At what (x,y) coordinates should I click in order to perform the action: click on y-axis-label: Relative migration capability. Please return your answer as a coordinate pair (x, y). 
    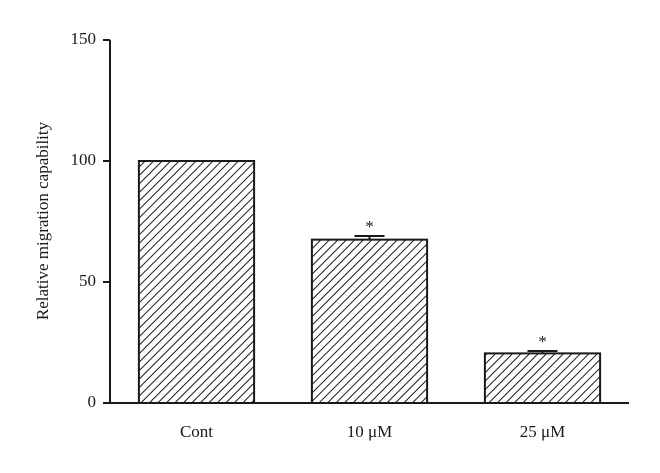
    Looking at the image, I should click on (42, 220).